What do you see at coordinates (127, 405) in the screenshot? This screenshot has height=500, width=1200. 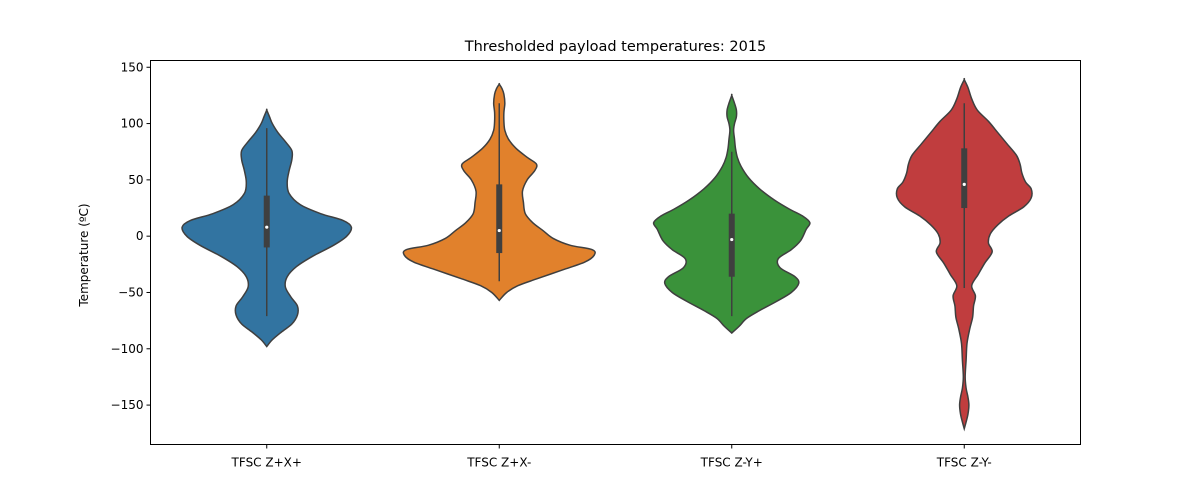 I see `y-tick-label: −150` at bounding box center [127, 405].